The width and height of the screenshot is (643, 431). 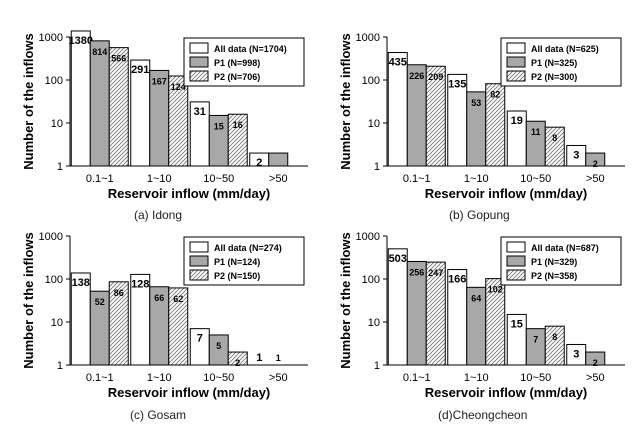 What do you see at coordinates (554, 262) in the screenshot?
I see `legend-label: P1 (N=329)` at bounding box center [554, 262].